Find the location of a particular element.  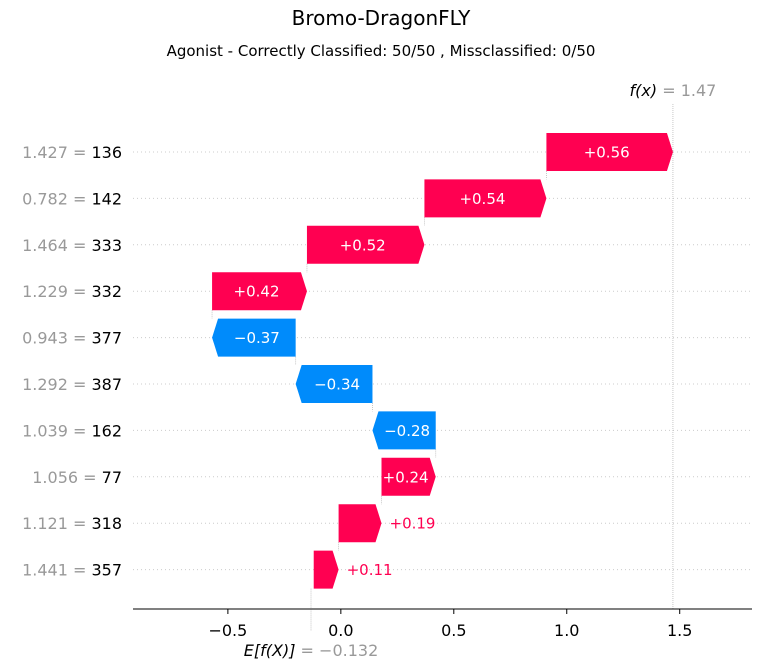

feature-label: 0.782 = 142 is located at coordinates (72, 198).